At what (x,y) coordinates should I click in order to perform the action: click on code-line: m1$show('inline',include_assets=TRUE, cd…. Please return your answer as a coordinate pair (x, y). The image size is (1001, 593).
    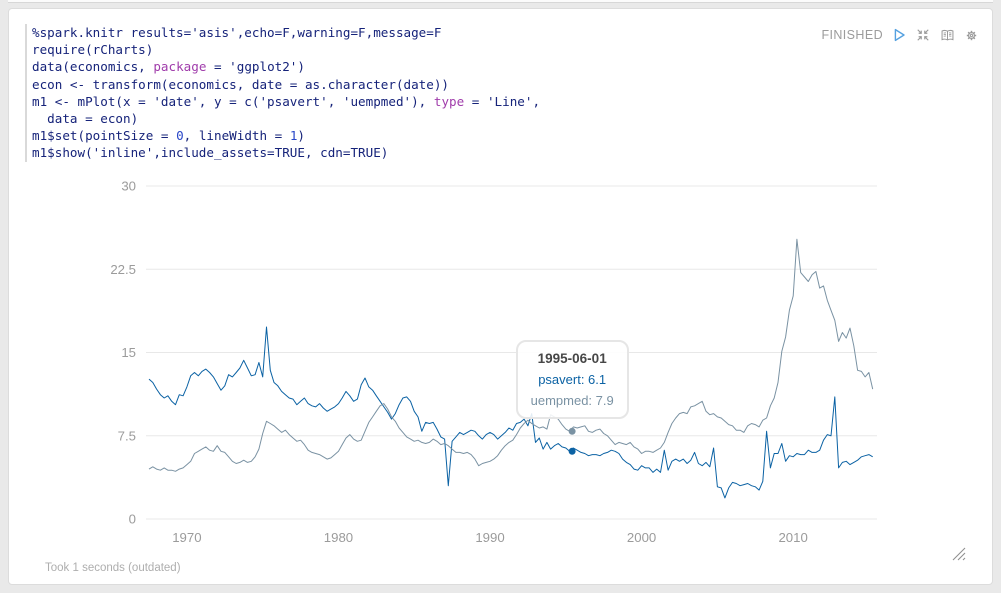
    Looking at the image, I should click on (210, 153).